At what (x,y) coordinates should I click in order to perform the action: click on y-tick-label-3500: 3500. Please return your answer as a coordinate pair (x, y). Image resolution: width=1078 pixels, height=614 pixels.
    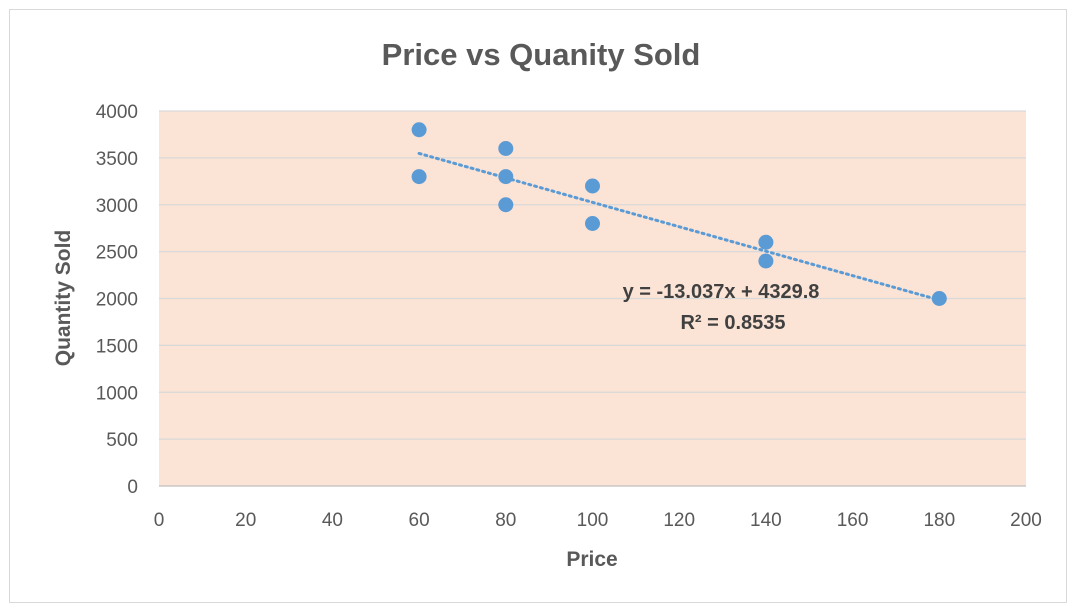
    Looking at the image, I should click on (117, 159).